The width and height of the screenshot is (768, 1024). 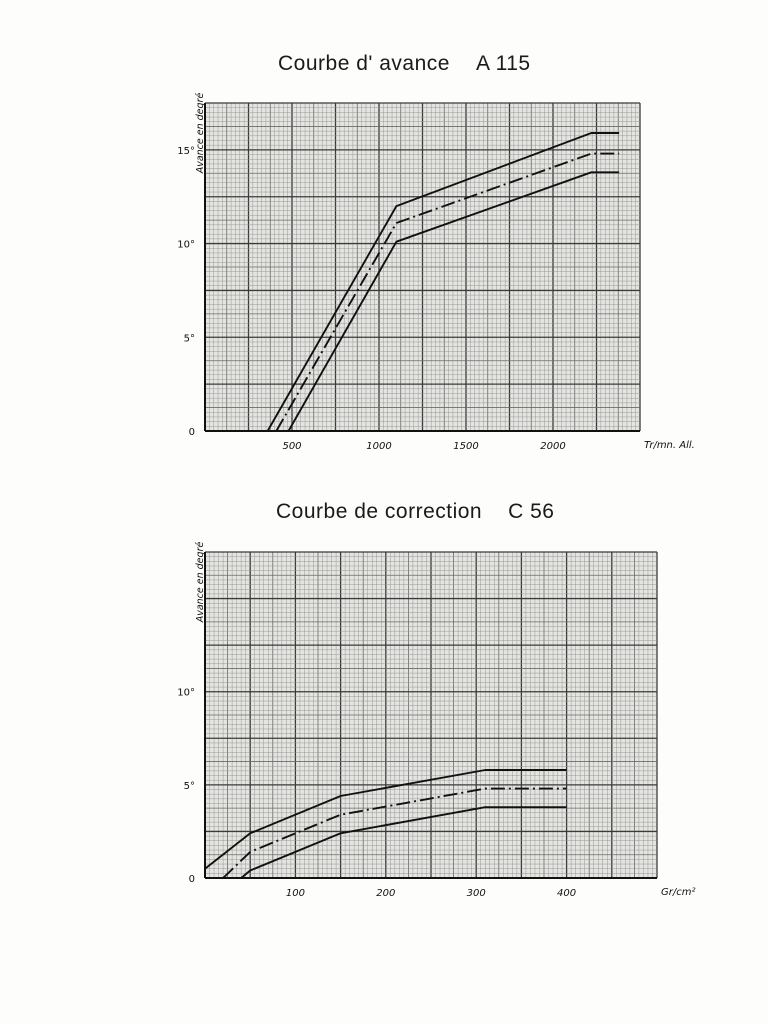 What do you see at coordinates (669, 445) in the screenshot?
I see `x-axis-label: Tr/mn. All.` at bounding box center [669, 445].